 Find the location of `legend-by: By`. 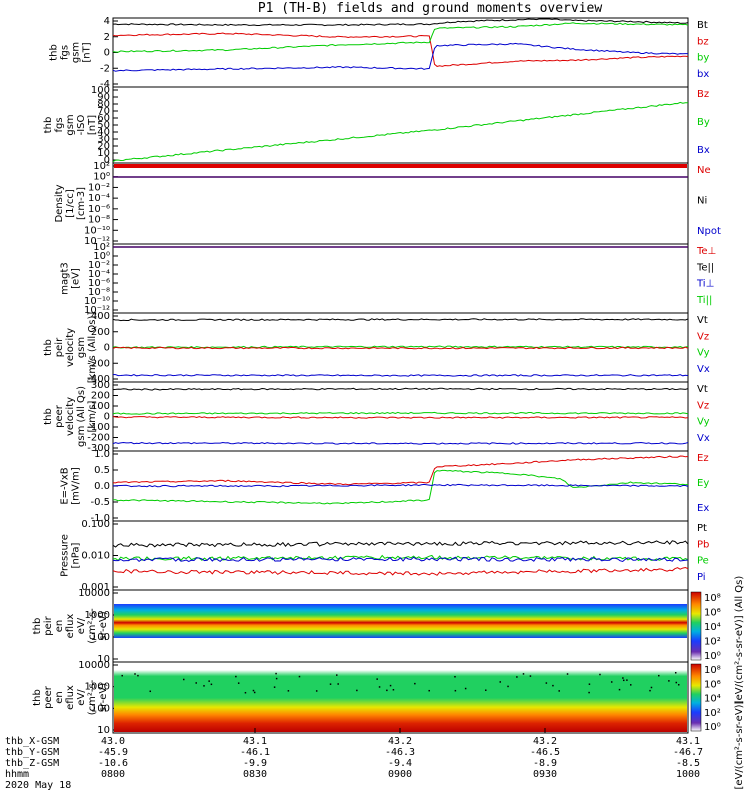

legend-by: By is located at coordinates (703, 122).